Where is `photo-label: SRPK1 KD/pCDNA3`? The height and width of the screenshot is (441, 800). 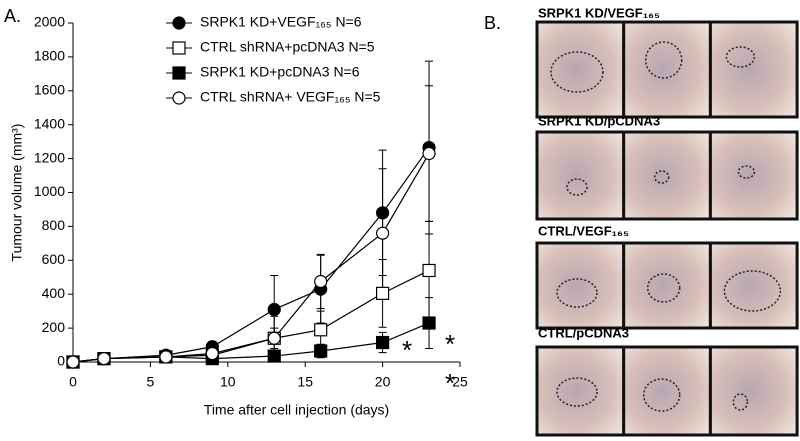 photo-label: SRPK1 KD/pCDNA3 is located at coordinates (599, 120).